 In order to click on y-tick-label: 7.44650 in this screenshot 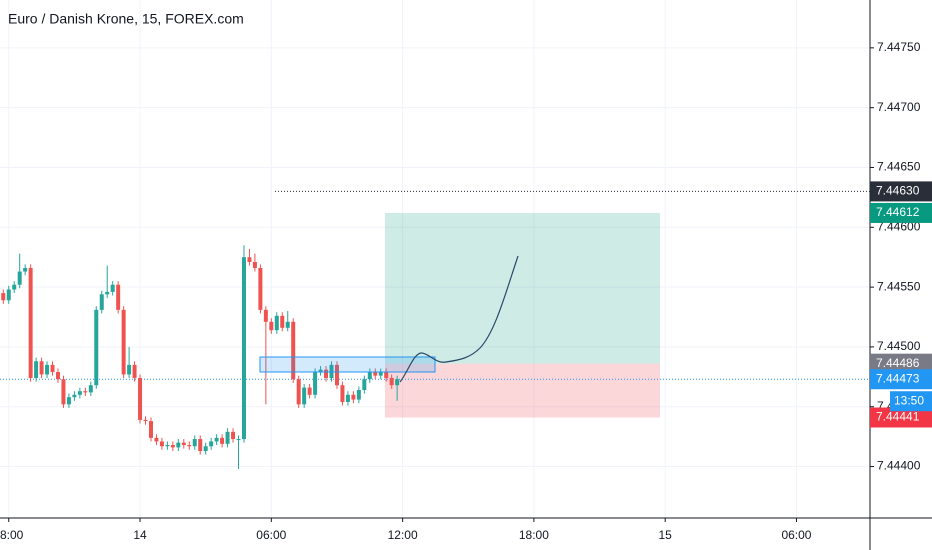, I will do `click(899, 167)`.